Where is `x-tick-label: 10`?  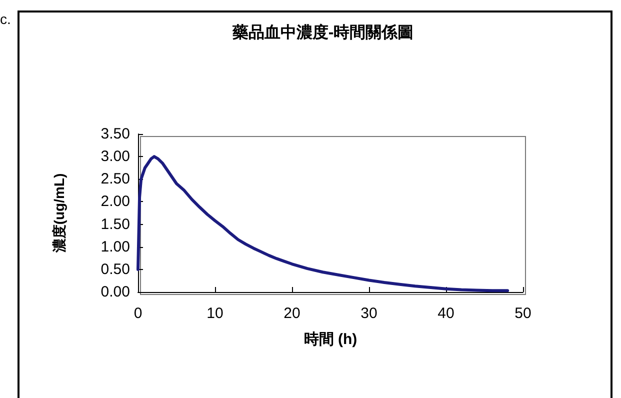
x-tick-label: 10 is located at coordinates (215, 313).